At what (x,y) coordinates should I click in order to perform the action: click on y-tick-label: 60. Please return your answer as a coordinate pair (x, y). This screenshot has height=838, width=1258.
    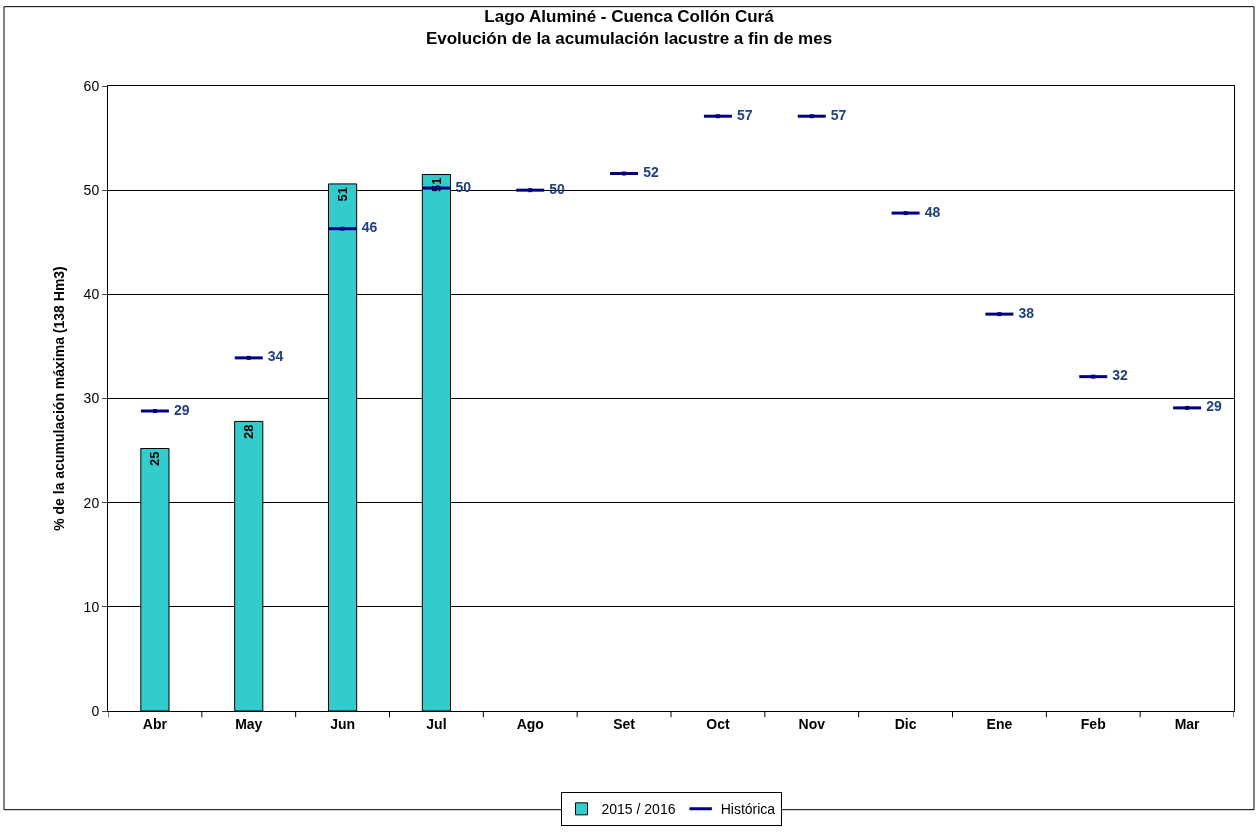
    Looking at the image, I should click on (91, 85).